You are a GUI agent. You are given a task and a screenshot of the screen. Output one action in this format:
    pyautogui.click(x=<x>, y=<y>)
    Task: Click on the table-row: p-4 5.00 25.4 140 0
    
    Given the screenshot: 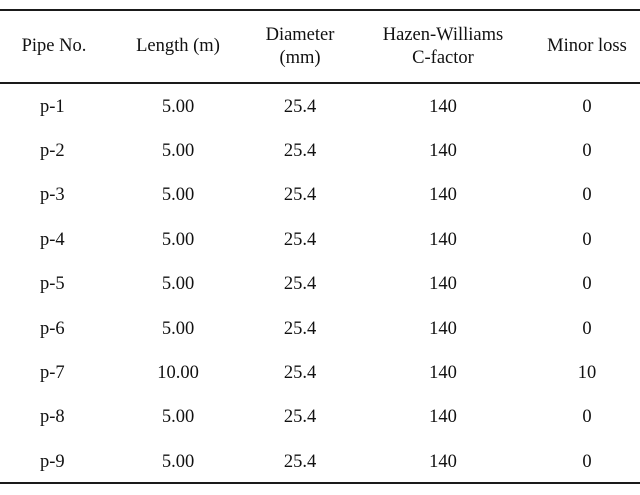 What is the action you would take?
    pyautogui.click(x=320, y=240)
    